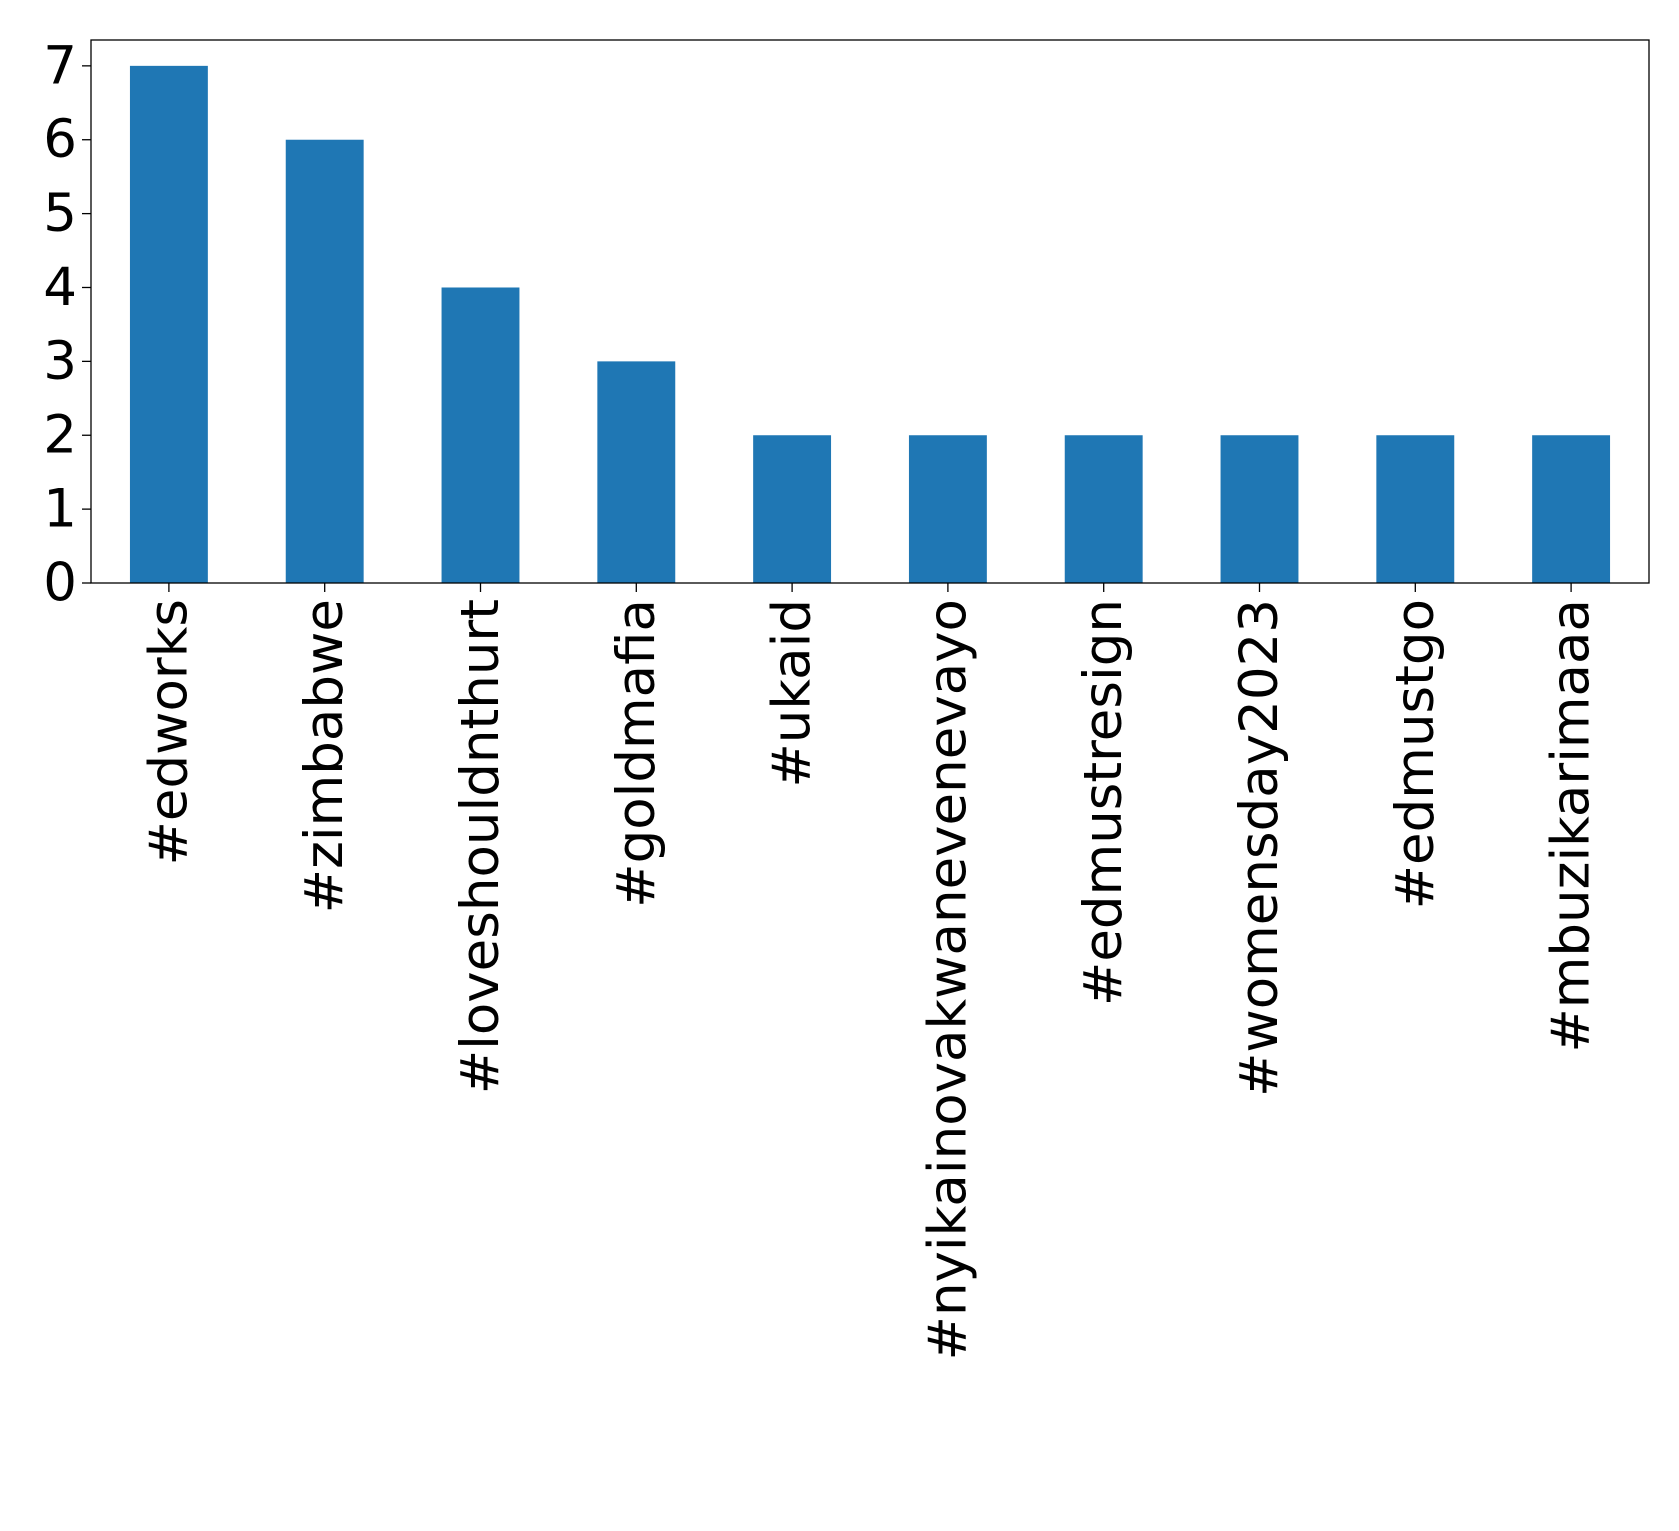 The height and width of the screenshot is (1531, 1679). Describe the element at coordinates (792, 693) in the screenshot. I see `x-tick-label: #ukaid` at that location.